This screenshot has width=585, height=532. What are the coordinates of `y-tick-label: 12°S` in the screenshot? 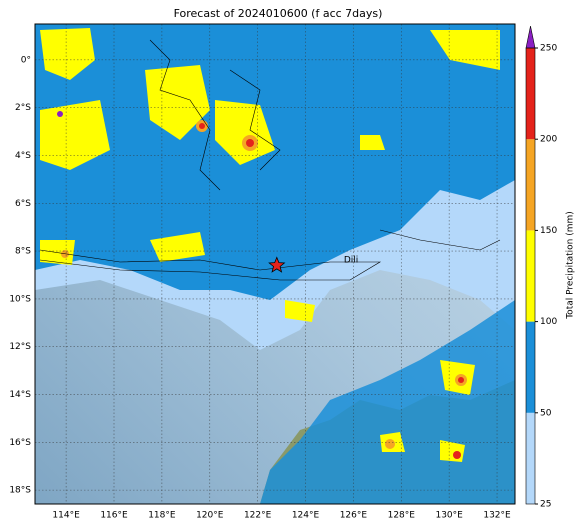 It's located at (20, 347).